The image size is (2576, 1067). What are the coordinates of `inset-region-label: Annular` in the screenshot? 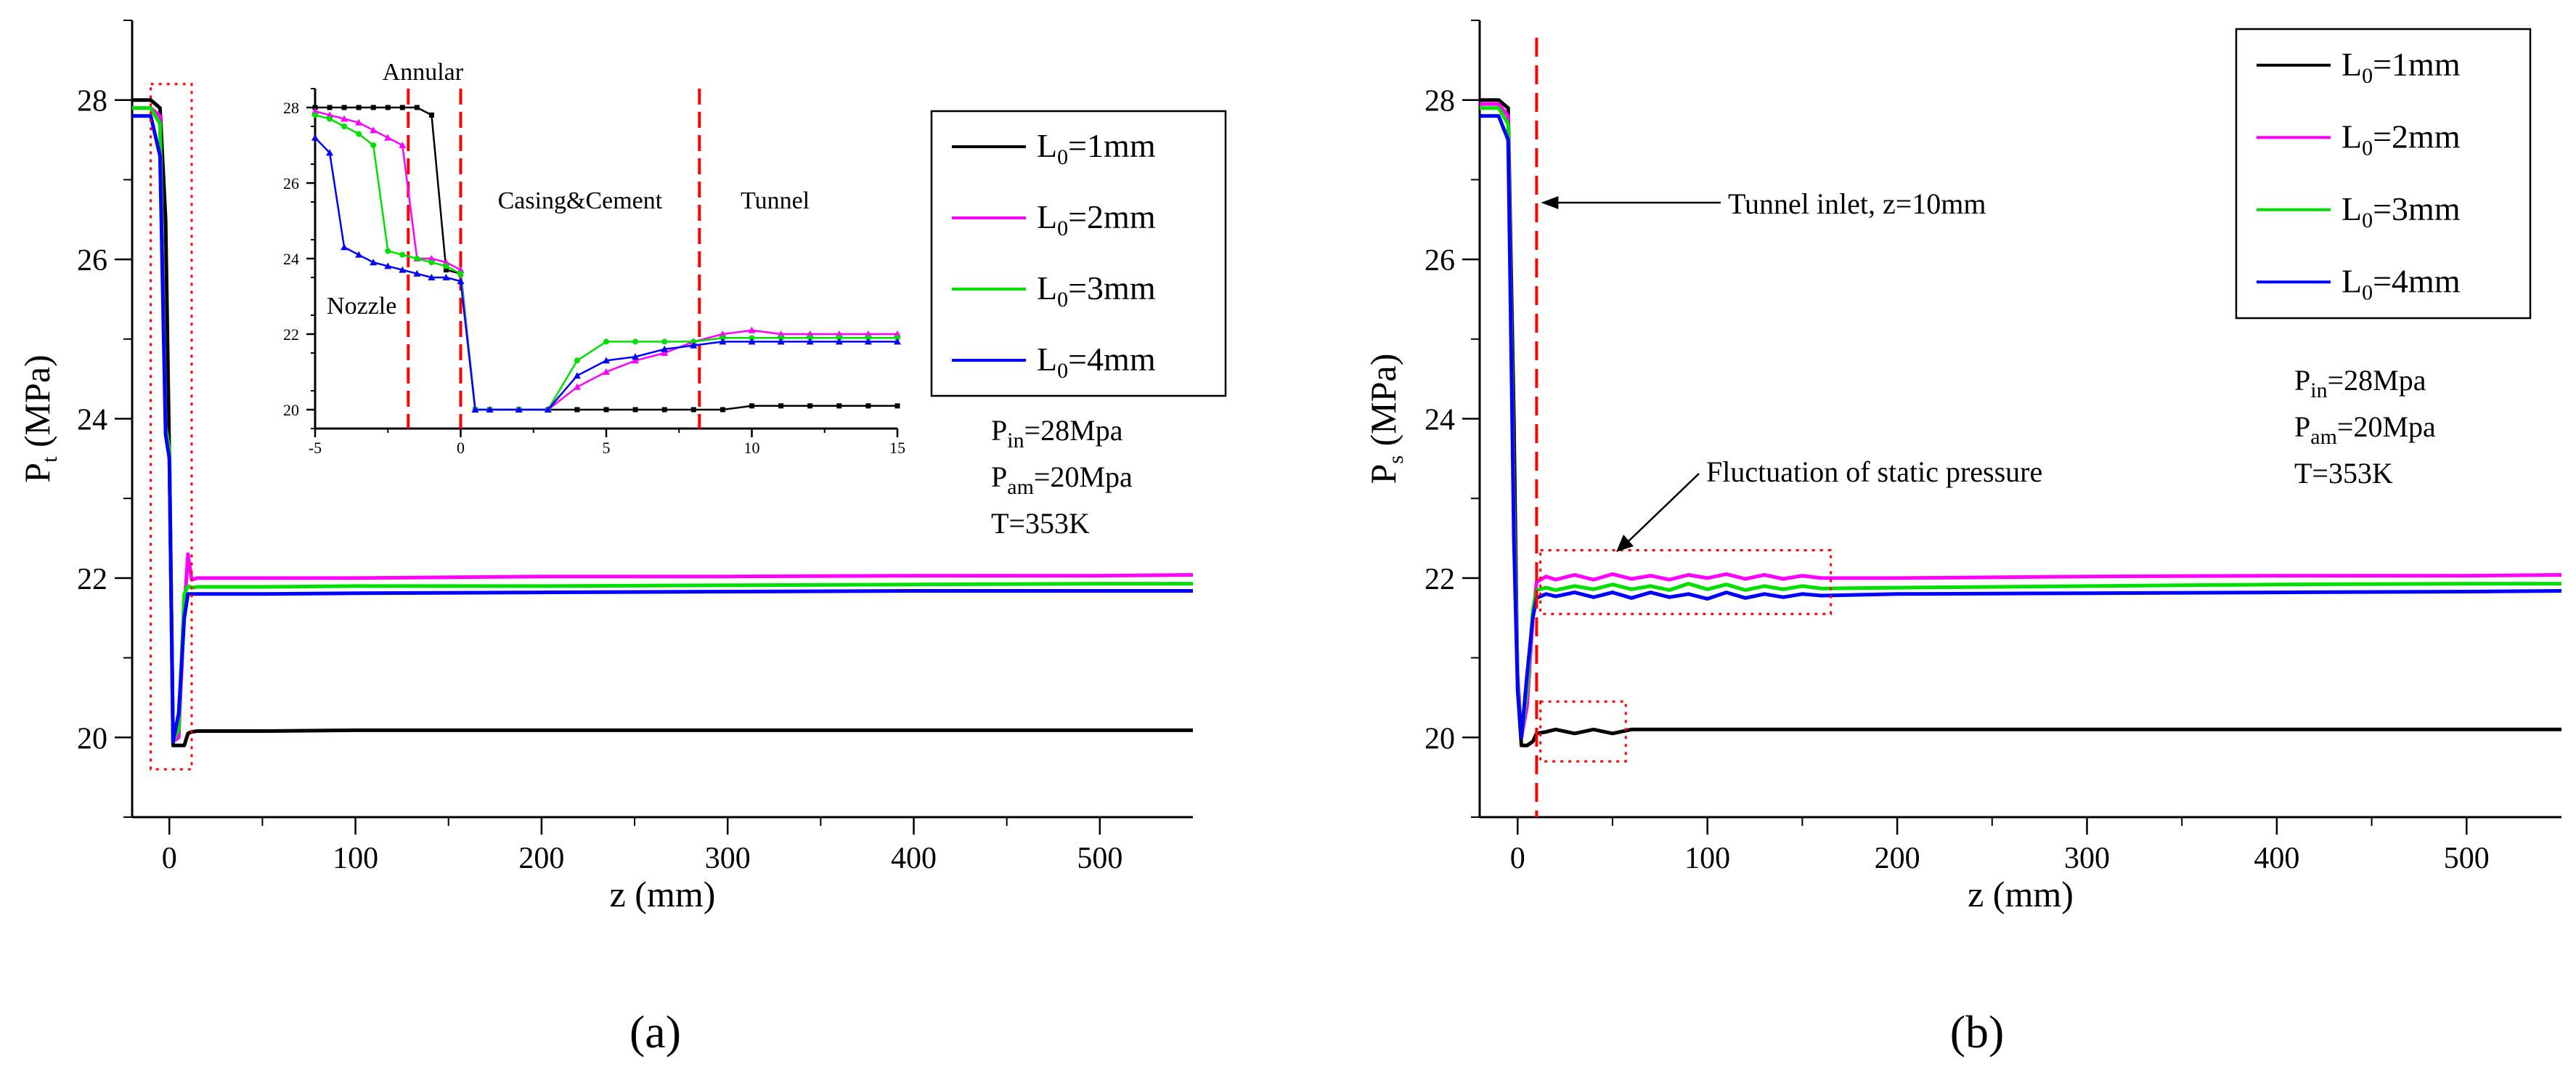 It's located at (423, 72).